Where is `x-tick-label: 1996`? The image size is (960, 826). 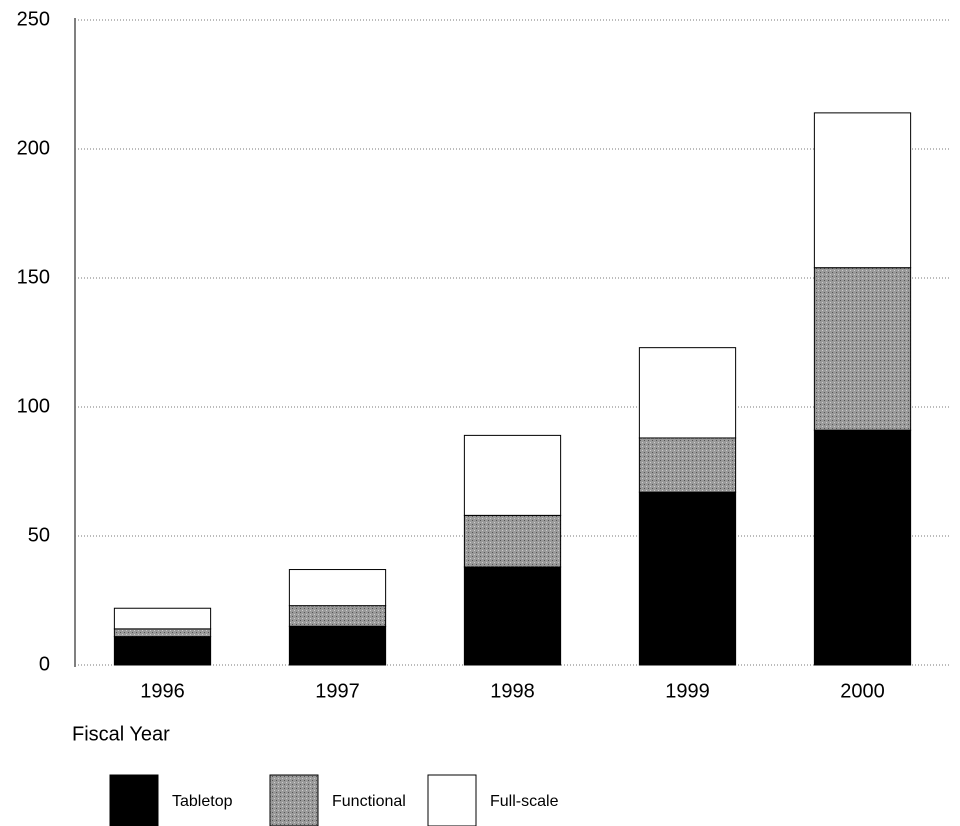 x-tick-label: 1996 is located at coordinates (162, 691).